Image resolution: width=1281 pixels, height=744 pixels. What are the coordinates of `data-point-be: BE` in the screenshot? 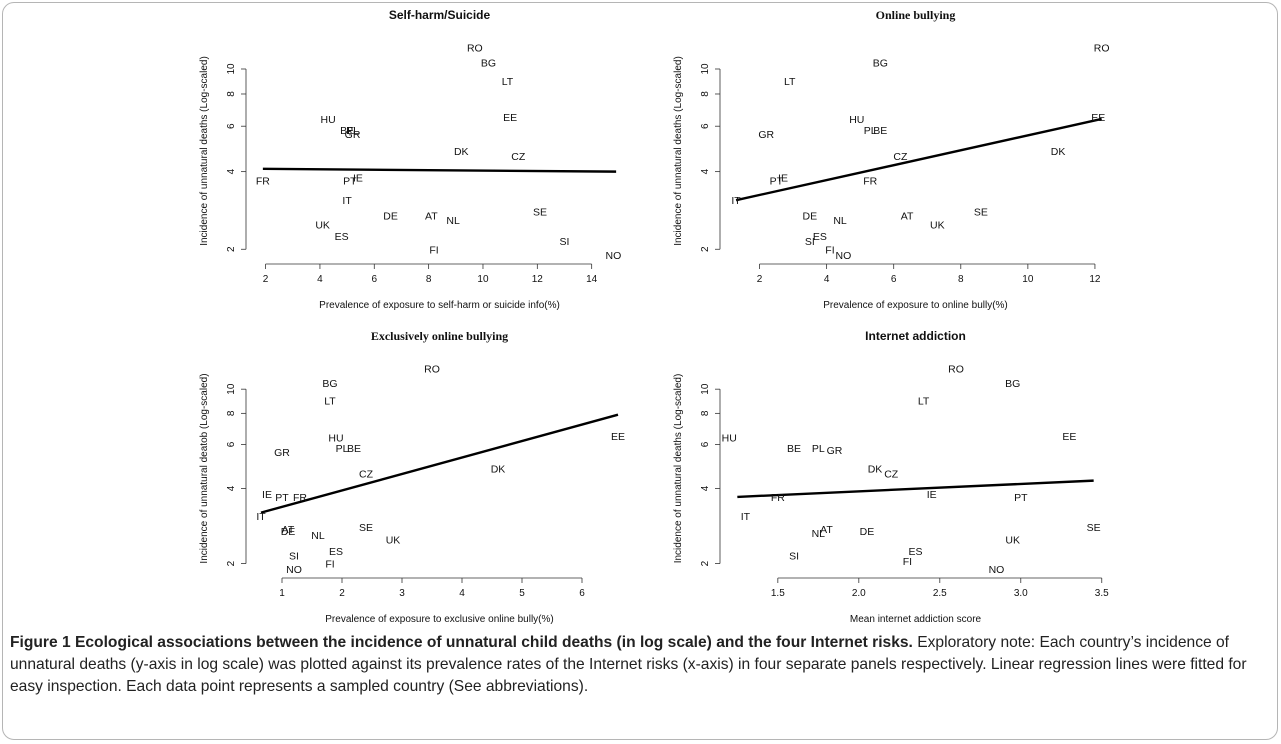 It's located at (354, 449).